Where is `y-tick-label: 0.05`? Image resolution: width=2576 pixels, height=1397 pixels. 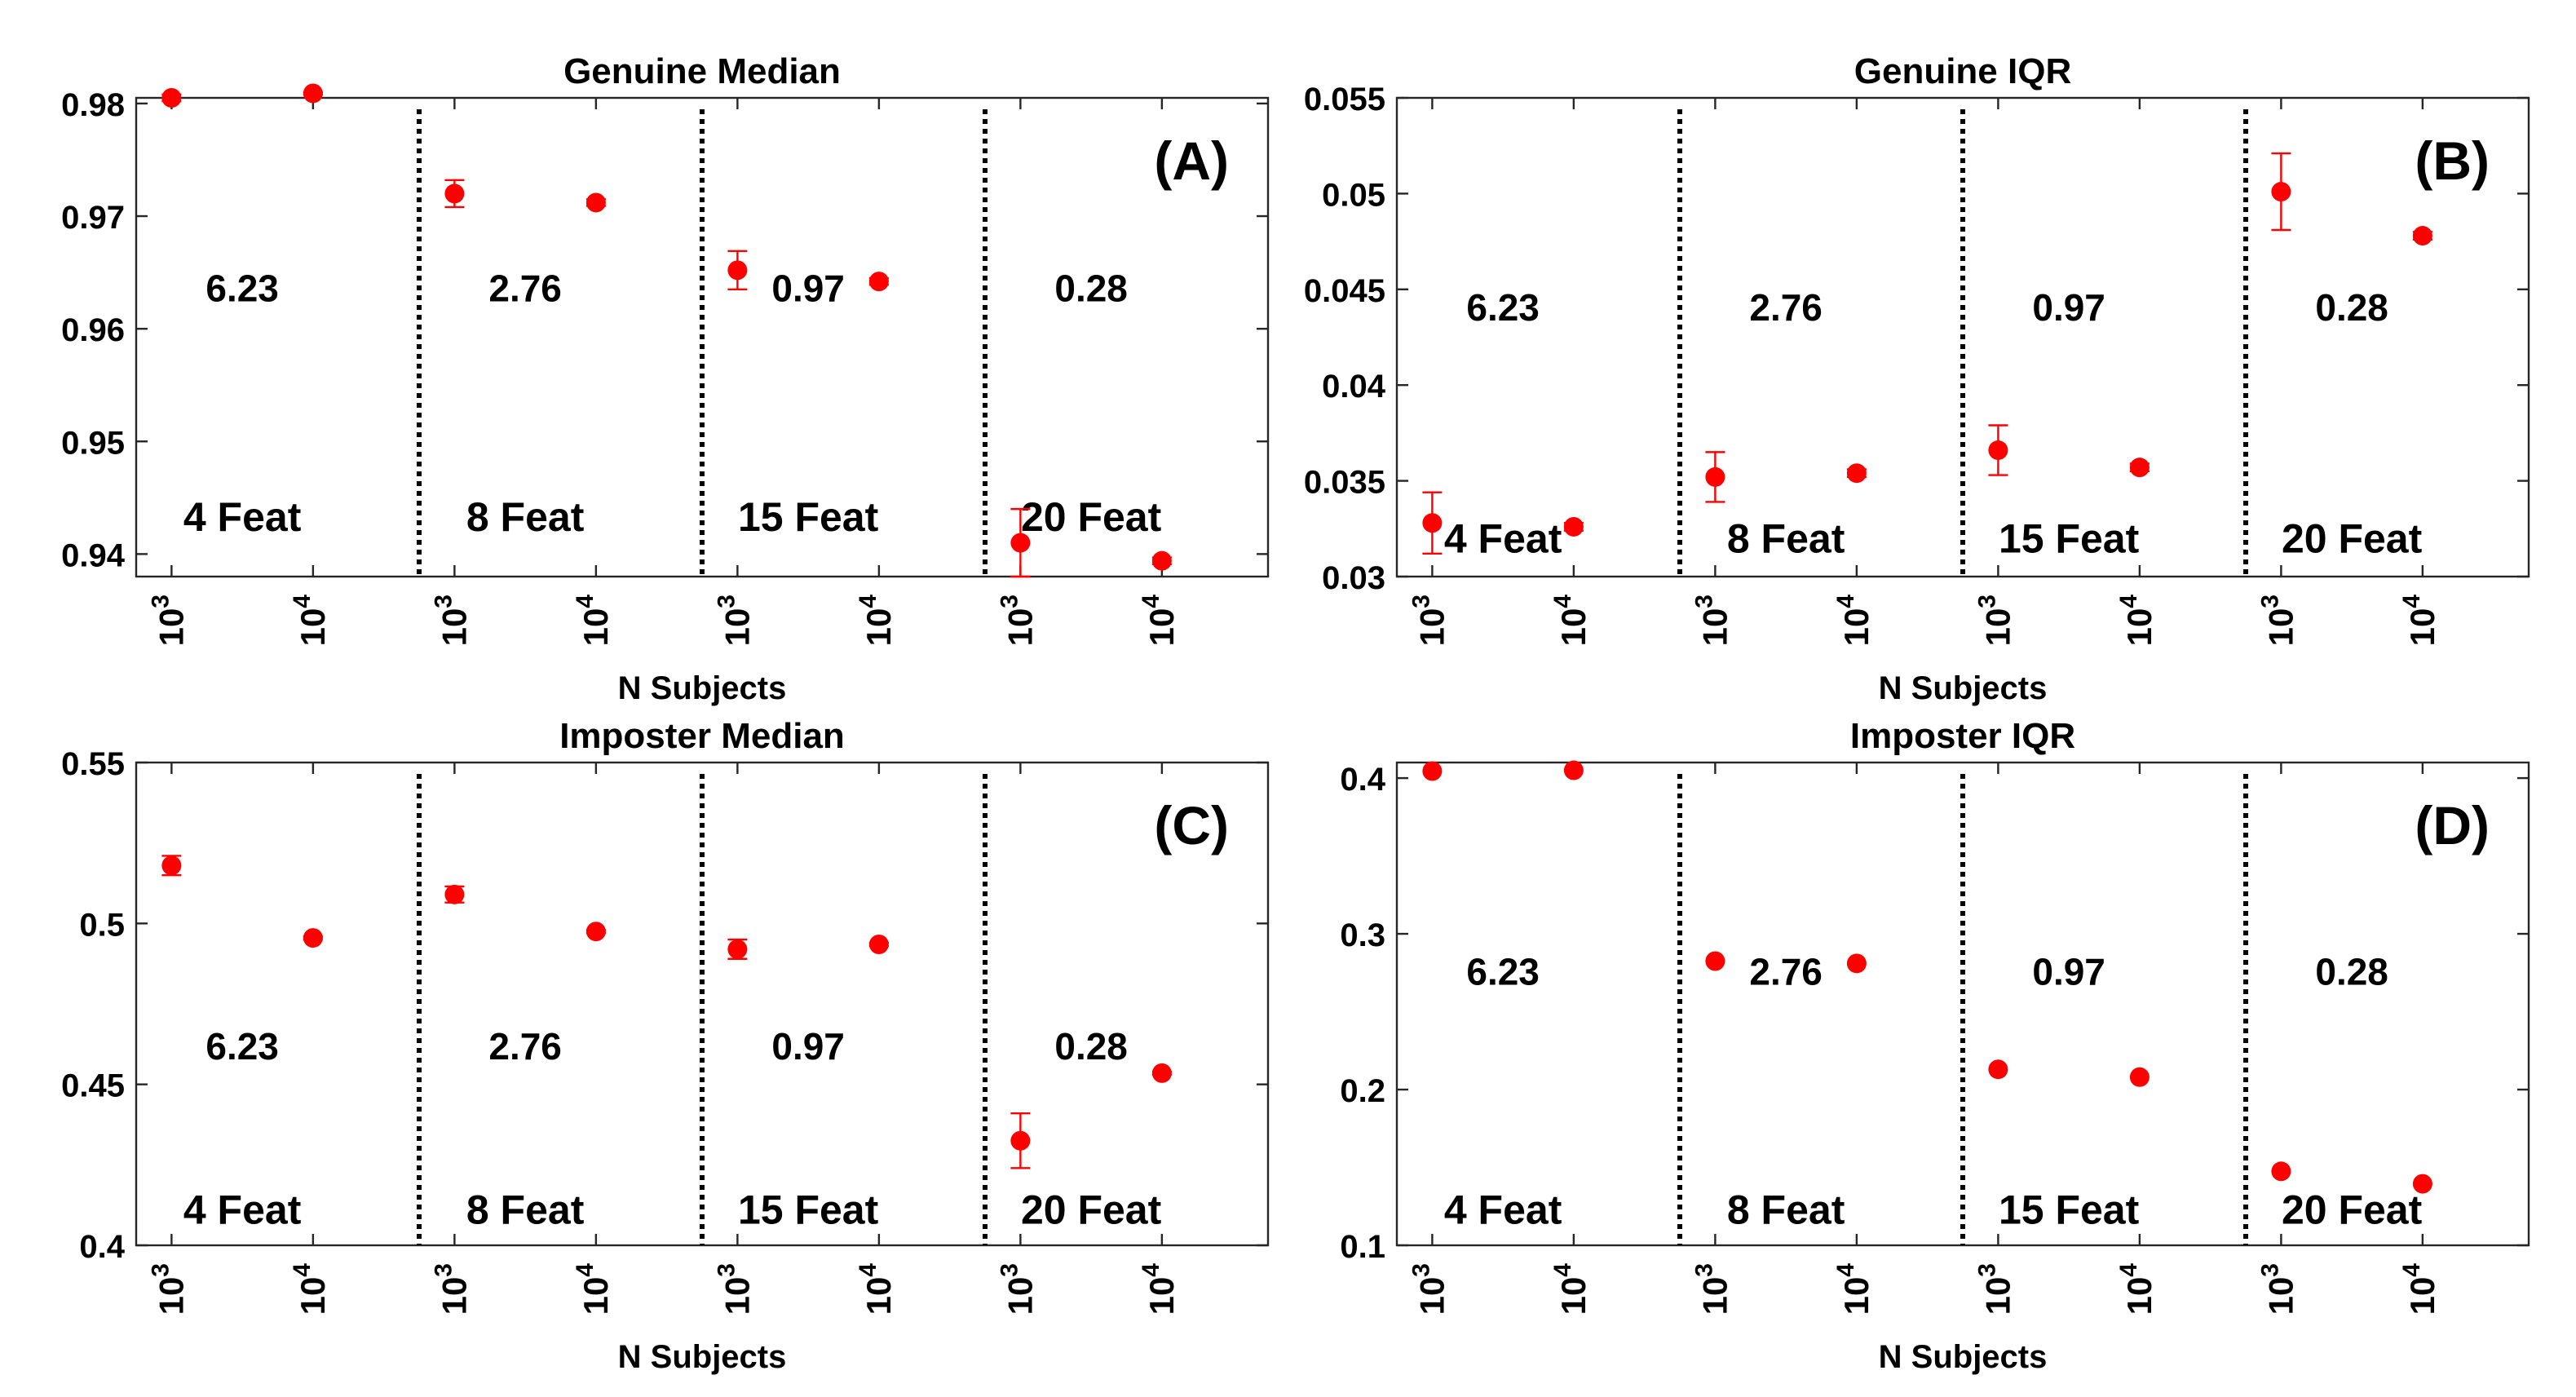 y-tick-label: 0.05 is located at coordinates (1353, 195).